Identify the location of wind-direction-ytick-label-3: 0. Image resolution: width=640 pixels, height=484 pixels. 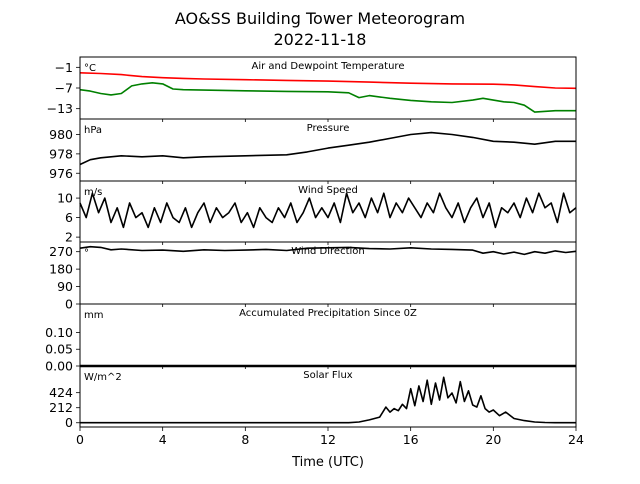
(69, 304).